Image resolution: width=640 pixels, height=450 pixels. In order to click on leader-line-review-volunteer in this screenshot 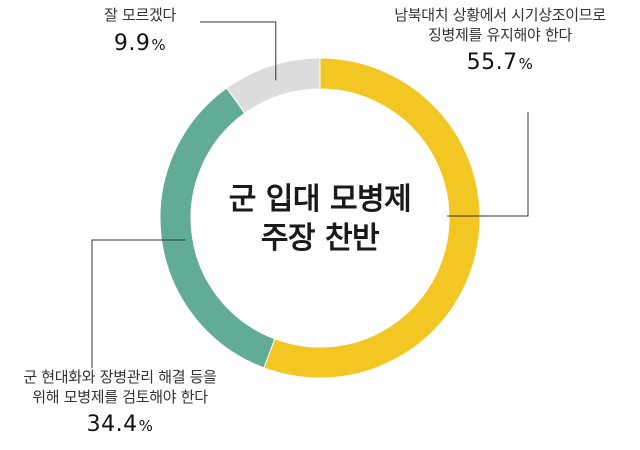, I will do `click(138, 303)`.